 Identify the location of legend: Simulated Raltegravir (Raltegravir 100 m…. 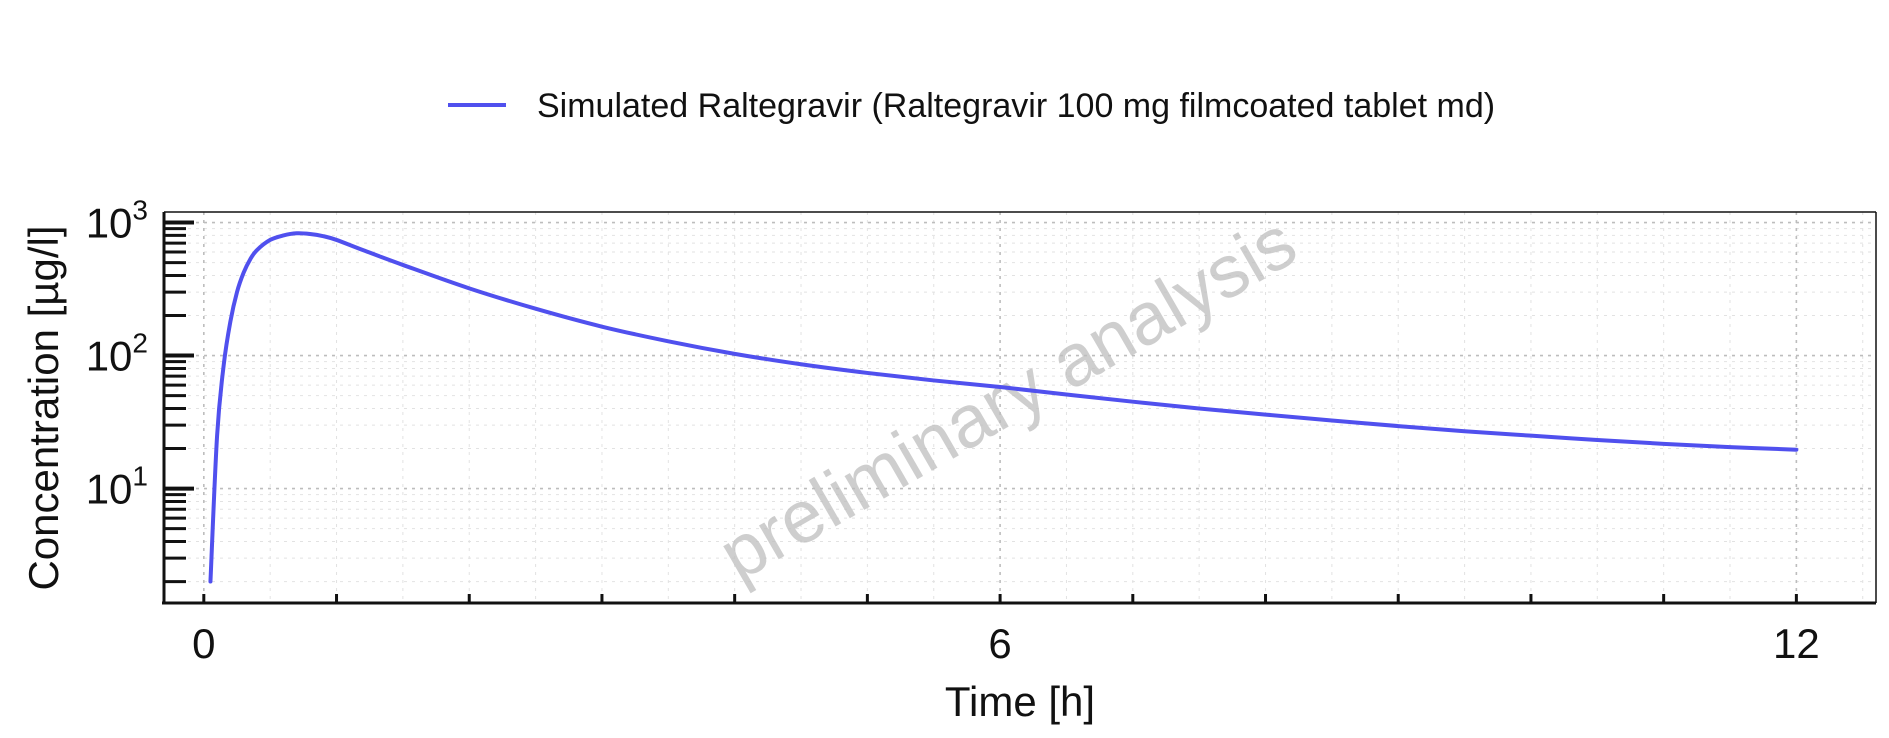
(971, 106).